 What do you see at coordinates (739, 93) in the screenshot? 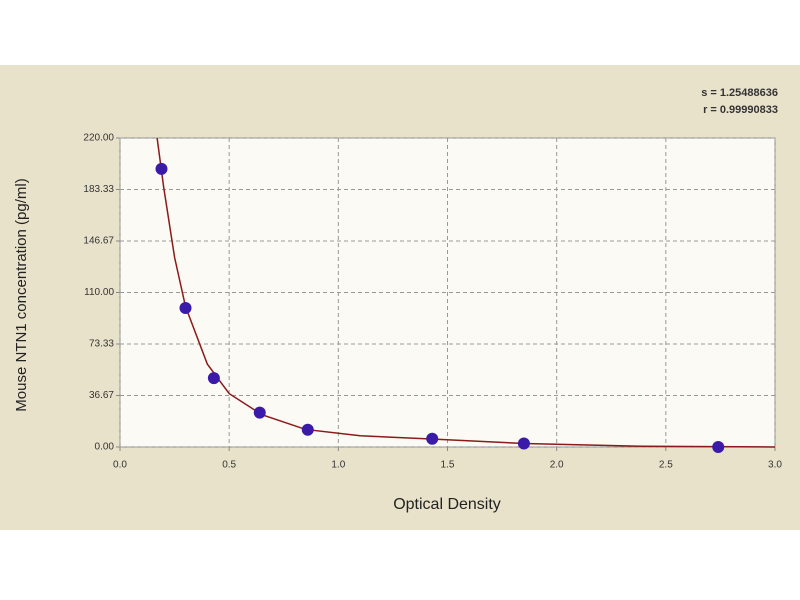
I see `annotation: s = 1.25488636` at bounding box center [739, 93].